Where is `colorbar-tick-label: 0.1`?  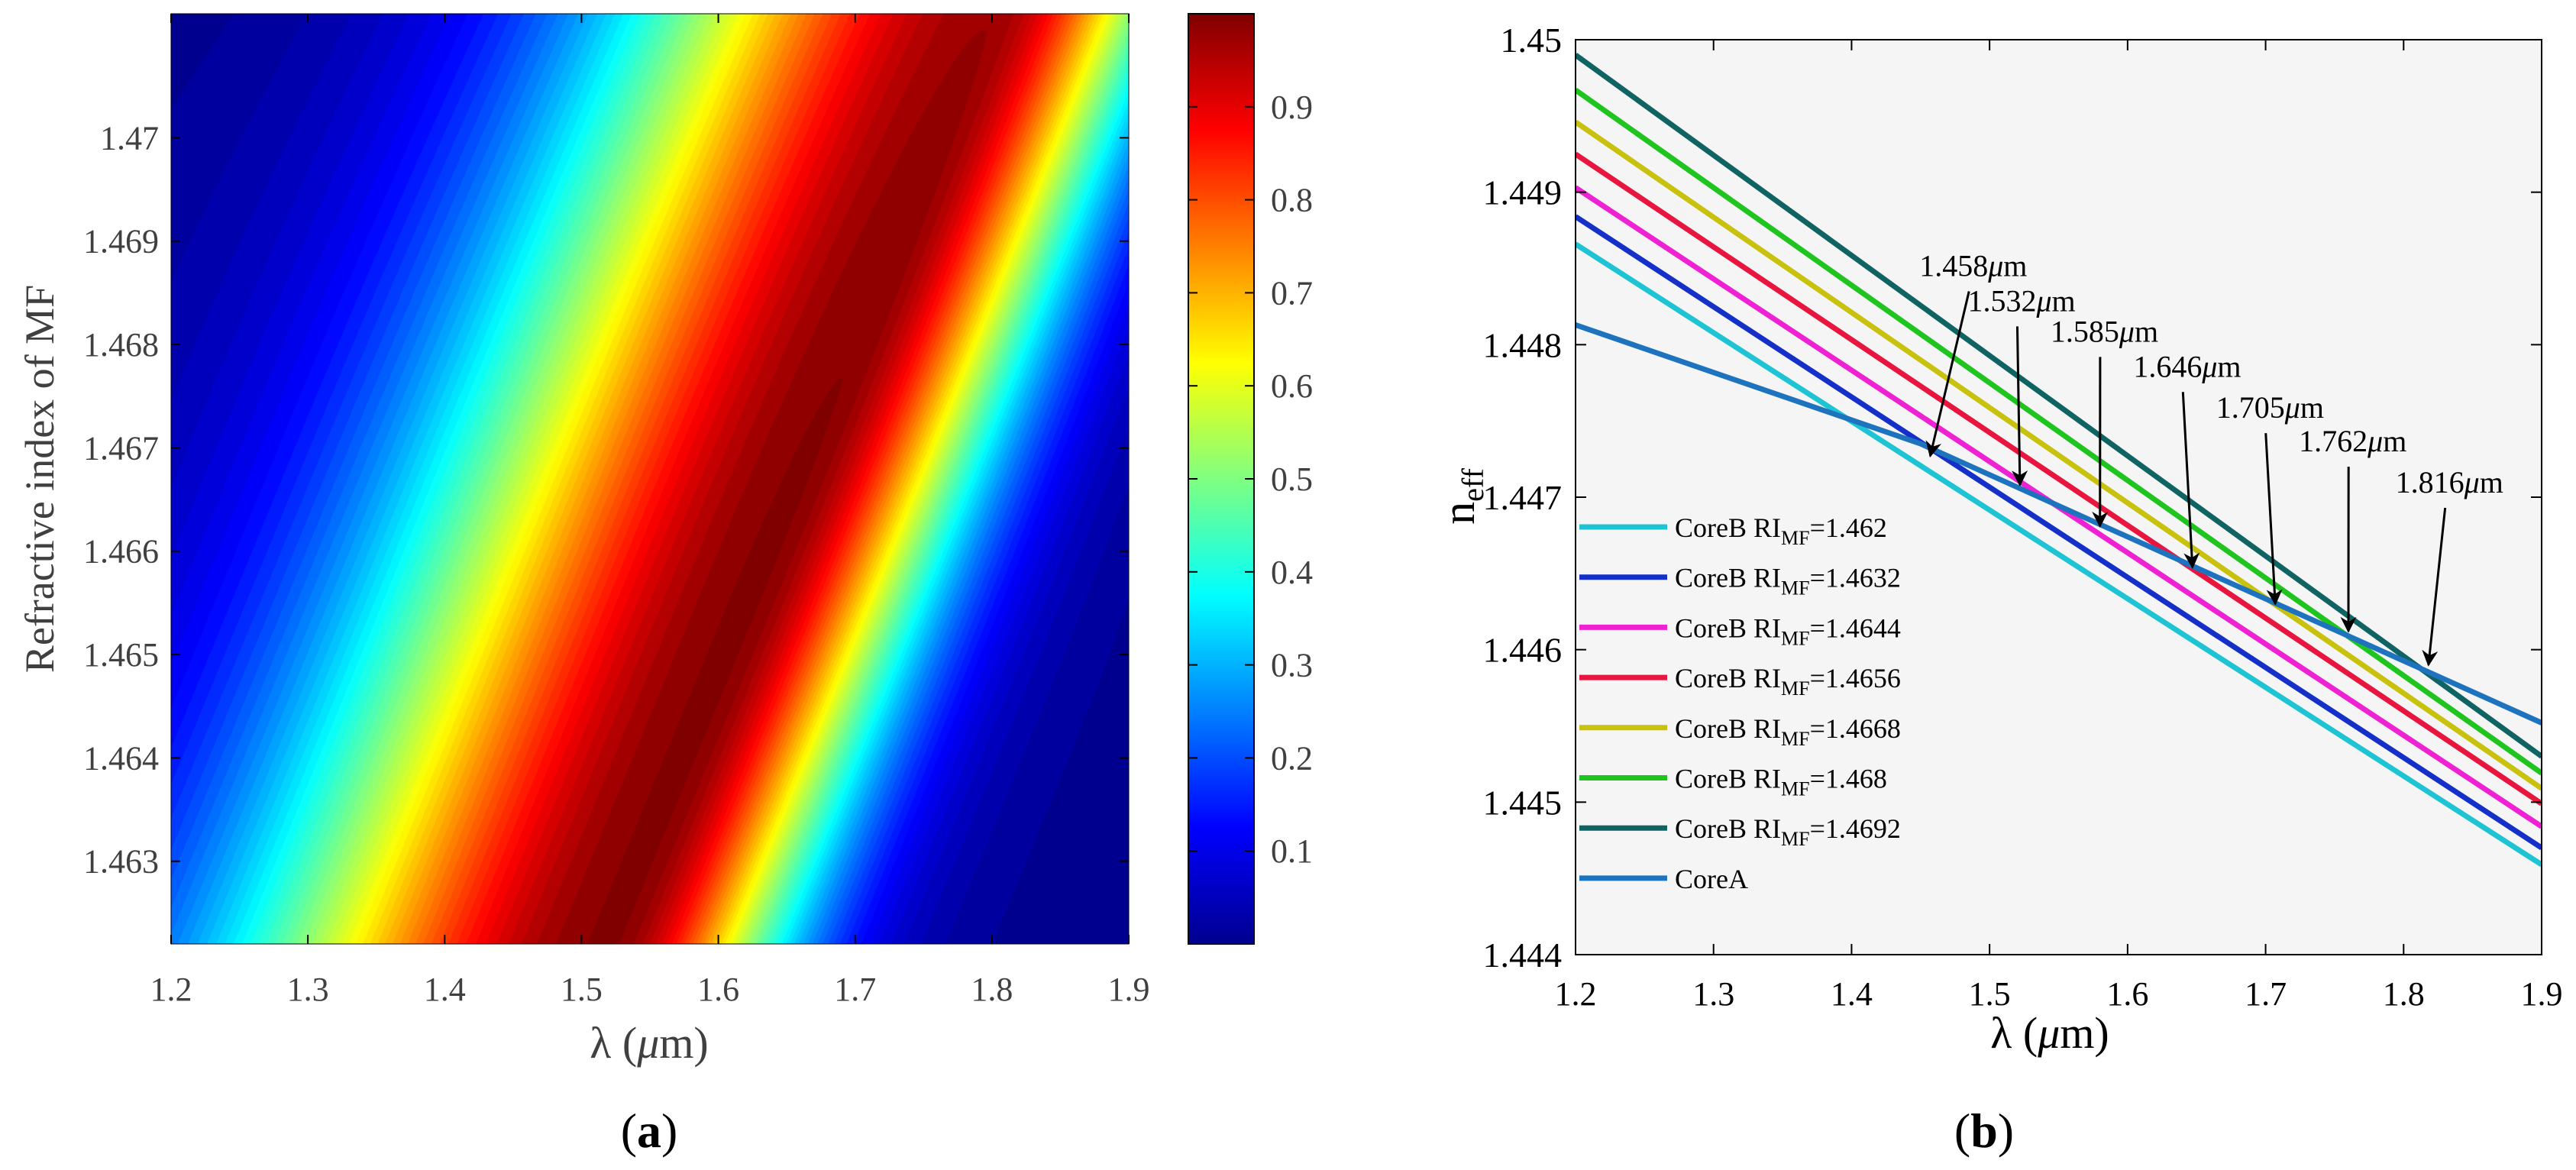
colorbar-tick-label: 0.1 is located at coordinates (1292, 851).